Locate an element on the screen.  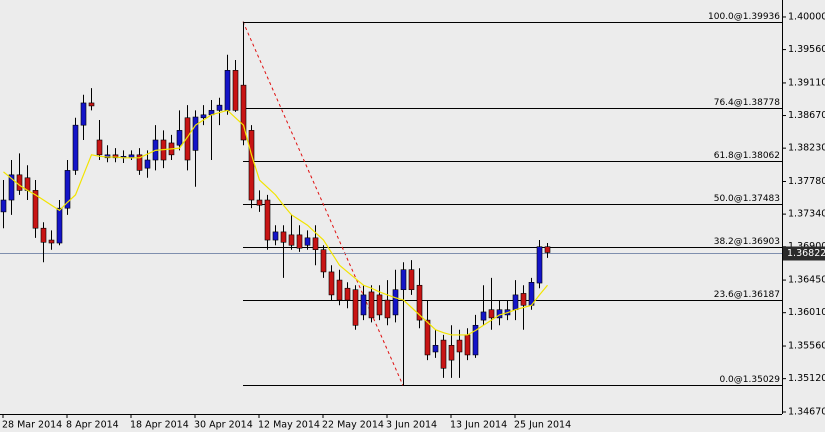
y-tick-label: 1.37780 is located at coordinates (806, 181).